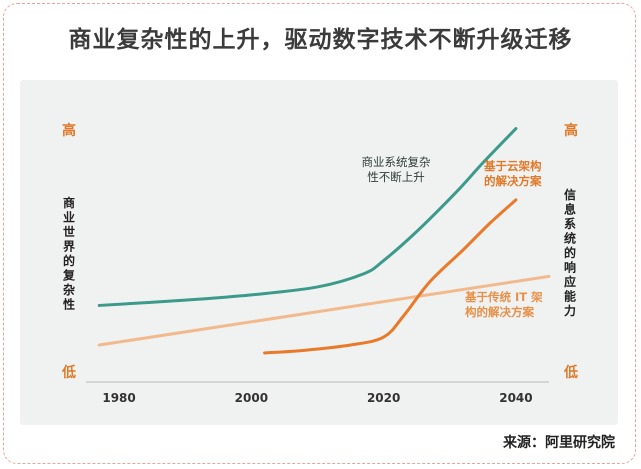 This screenshot has height=469, width=641. I want to click on x-tick-label: 2040, so click(515, 398).